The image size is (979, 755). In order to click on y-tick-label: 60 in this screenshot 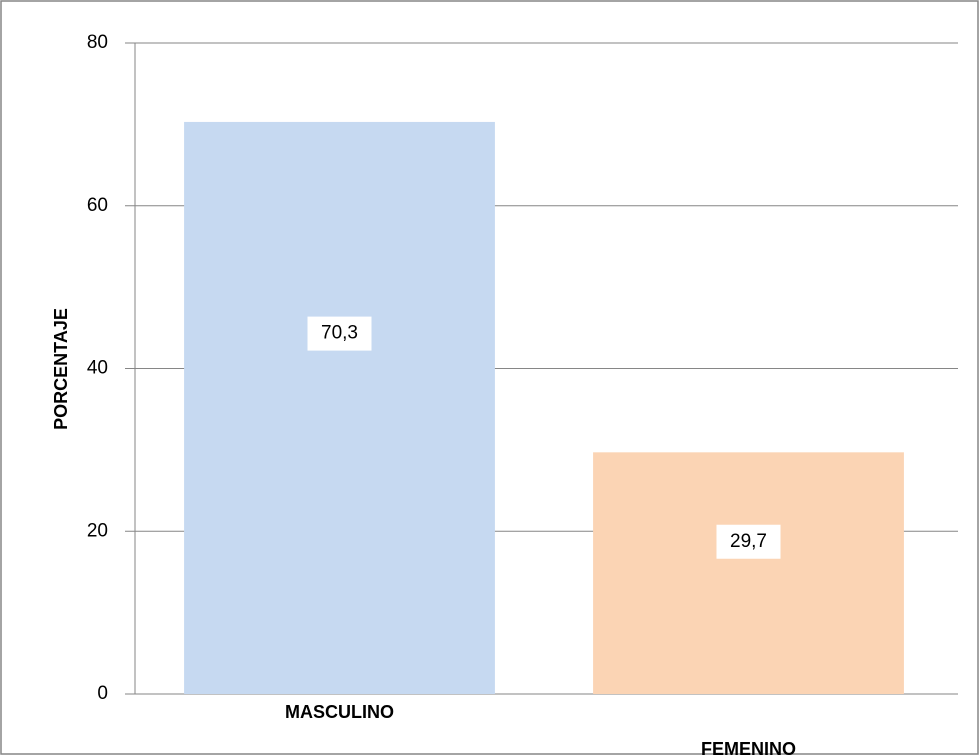, I will do `click(97, 205)`.